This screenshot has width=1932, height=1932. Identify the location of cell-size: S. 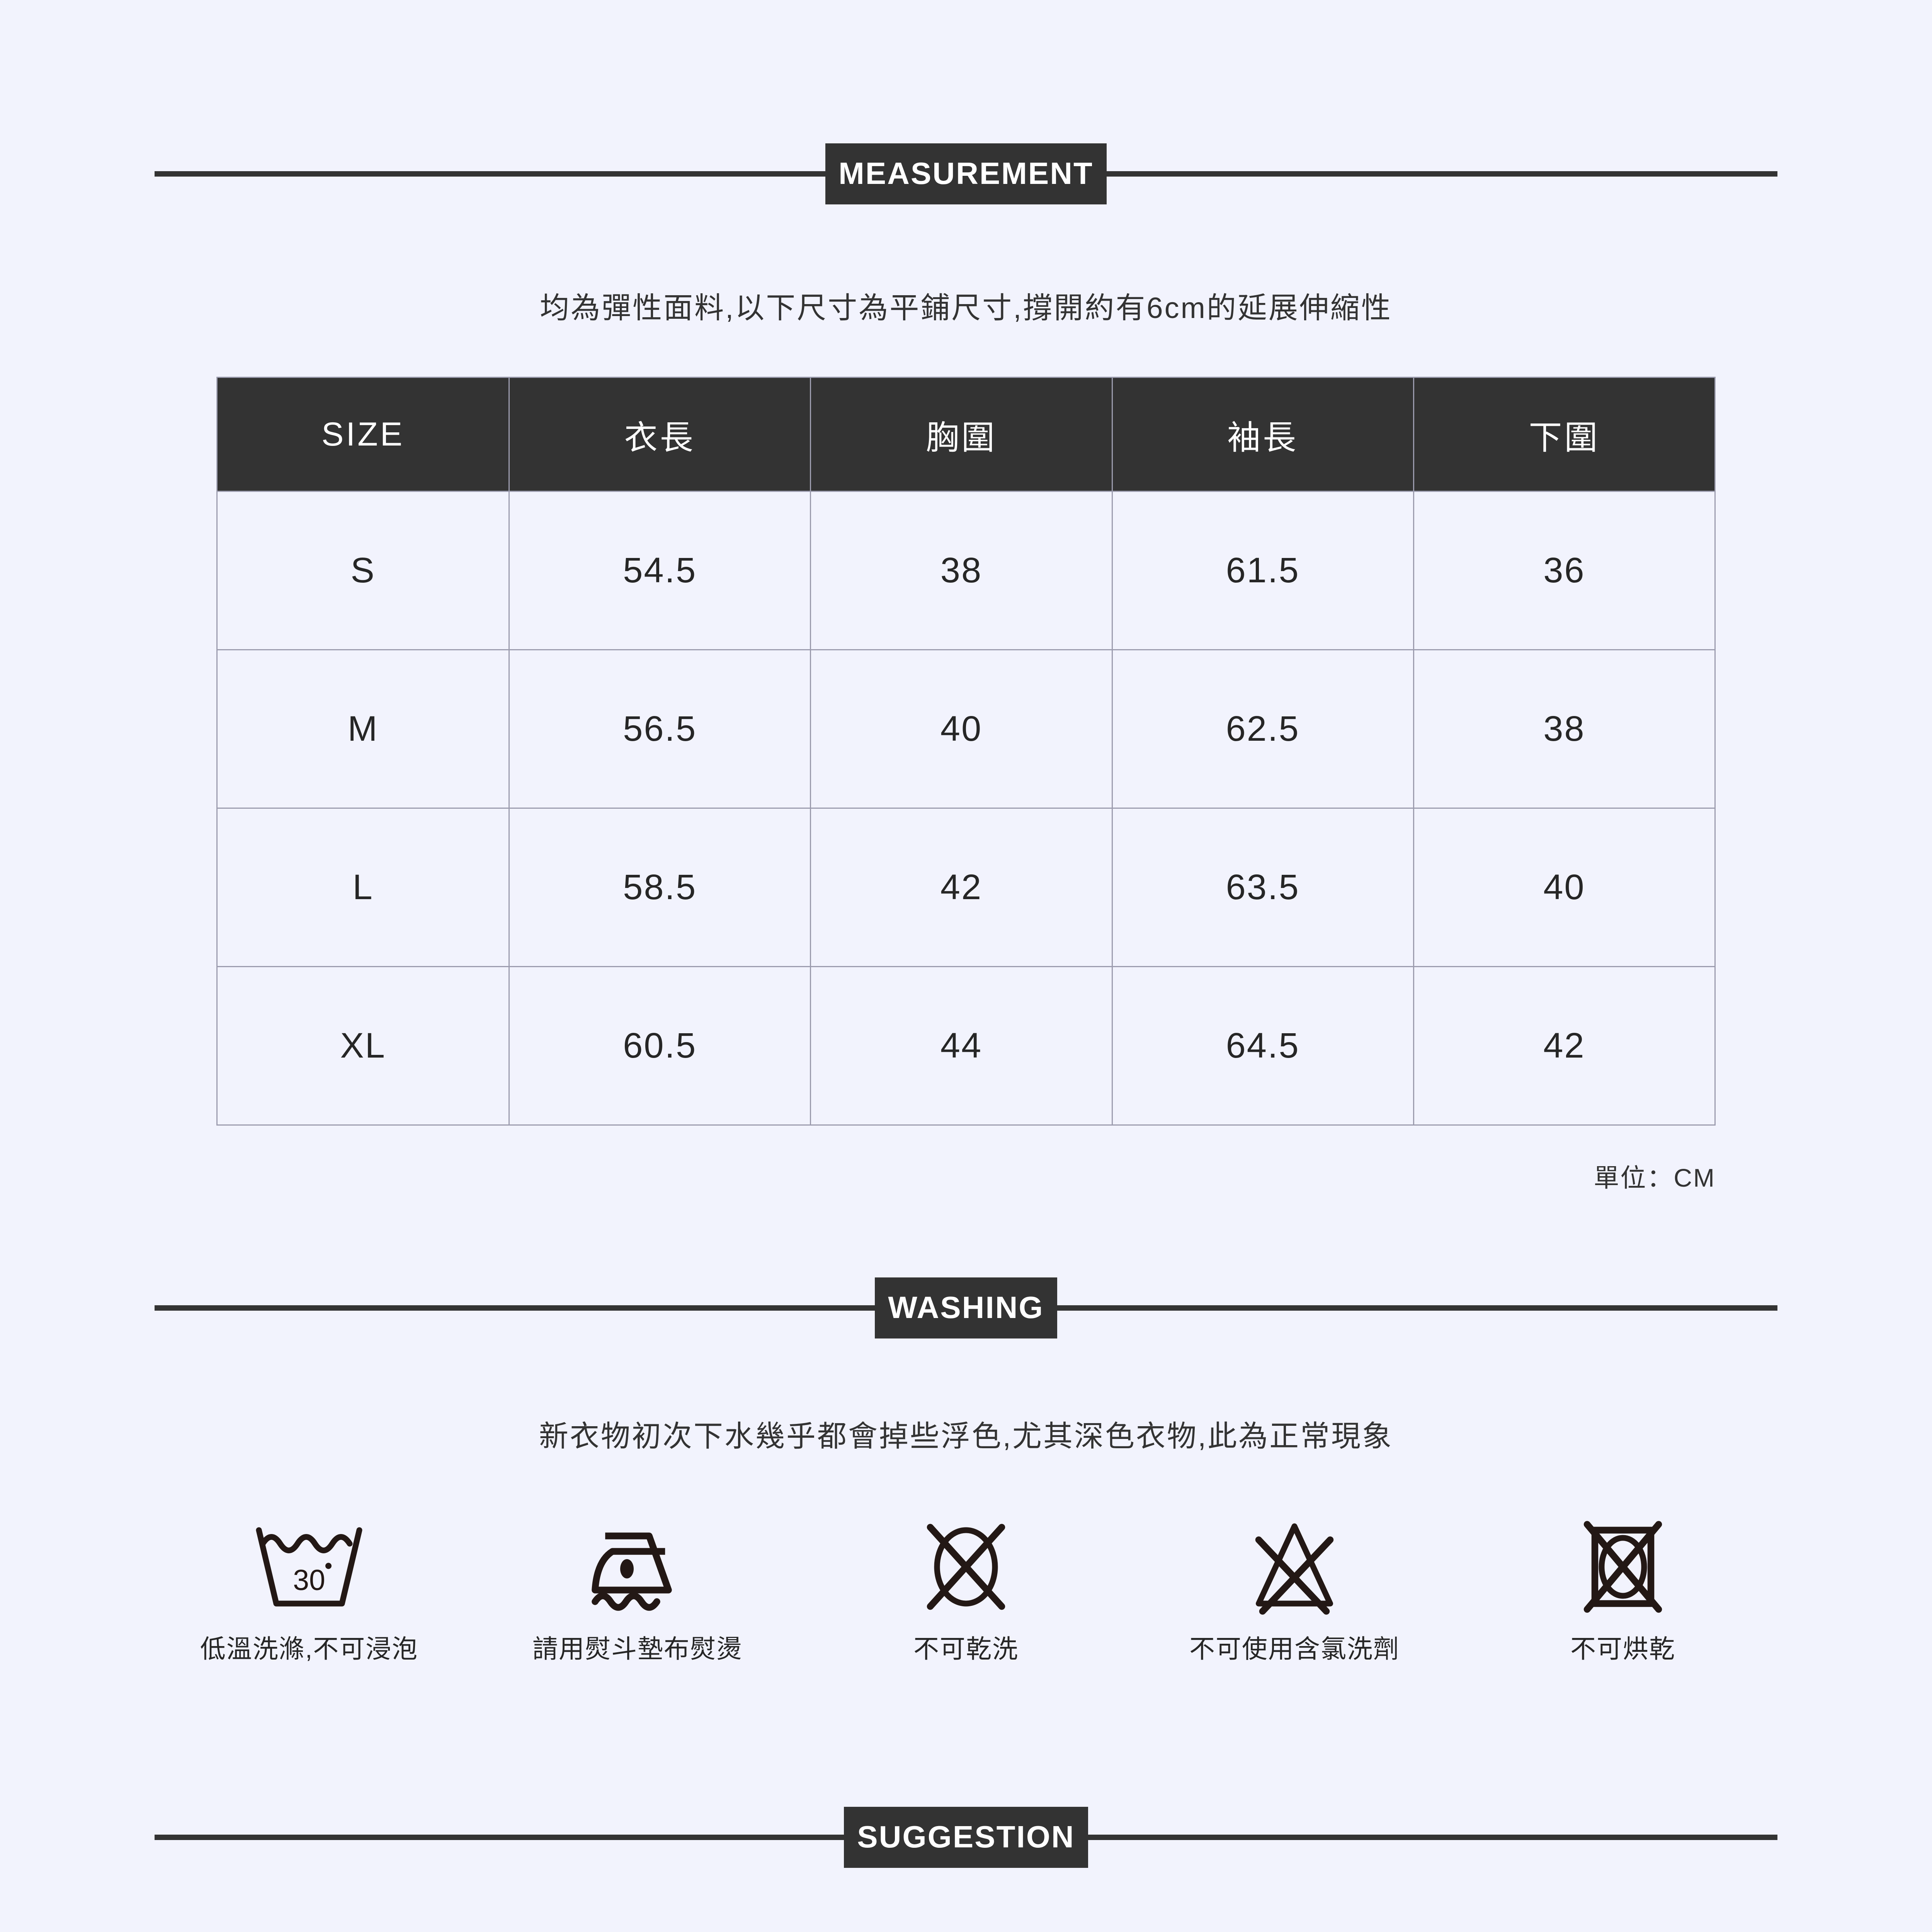
(363, 571).